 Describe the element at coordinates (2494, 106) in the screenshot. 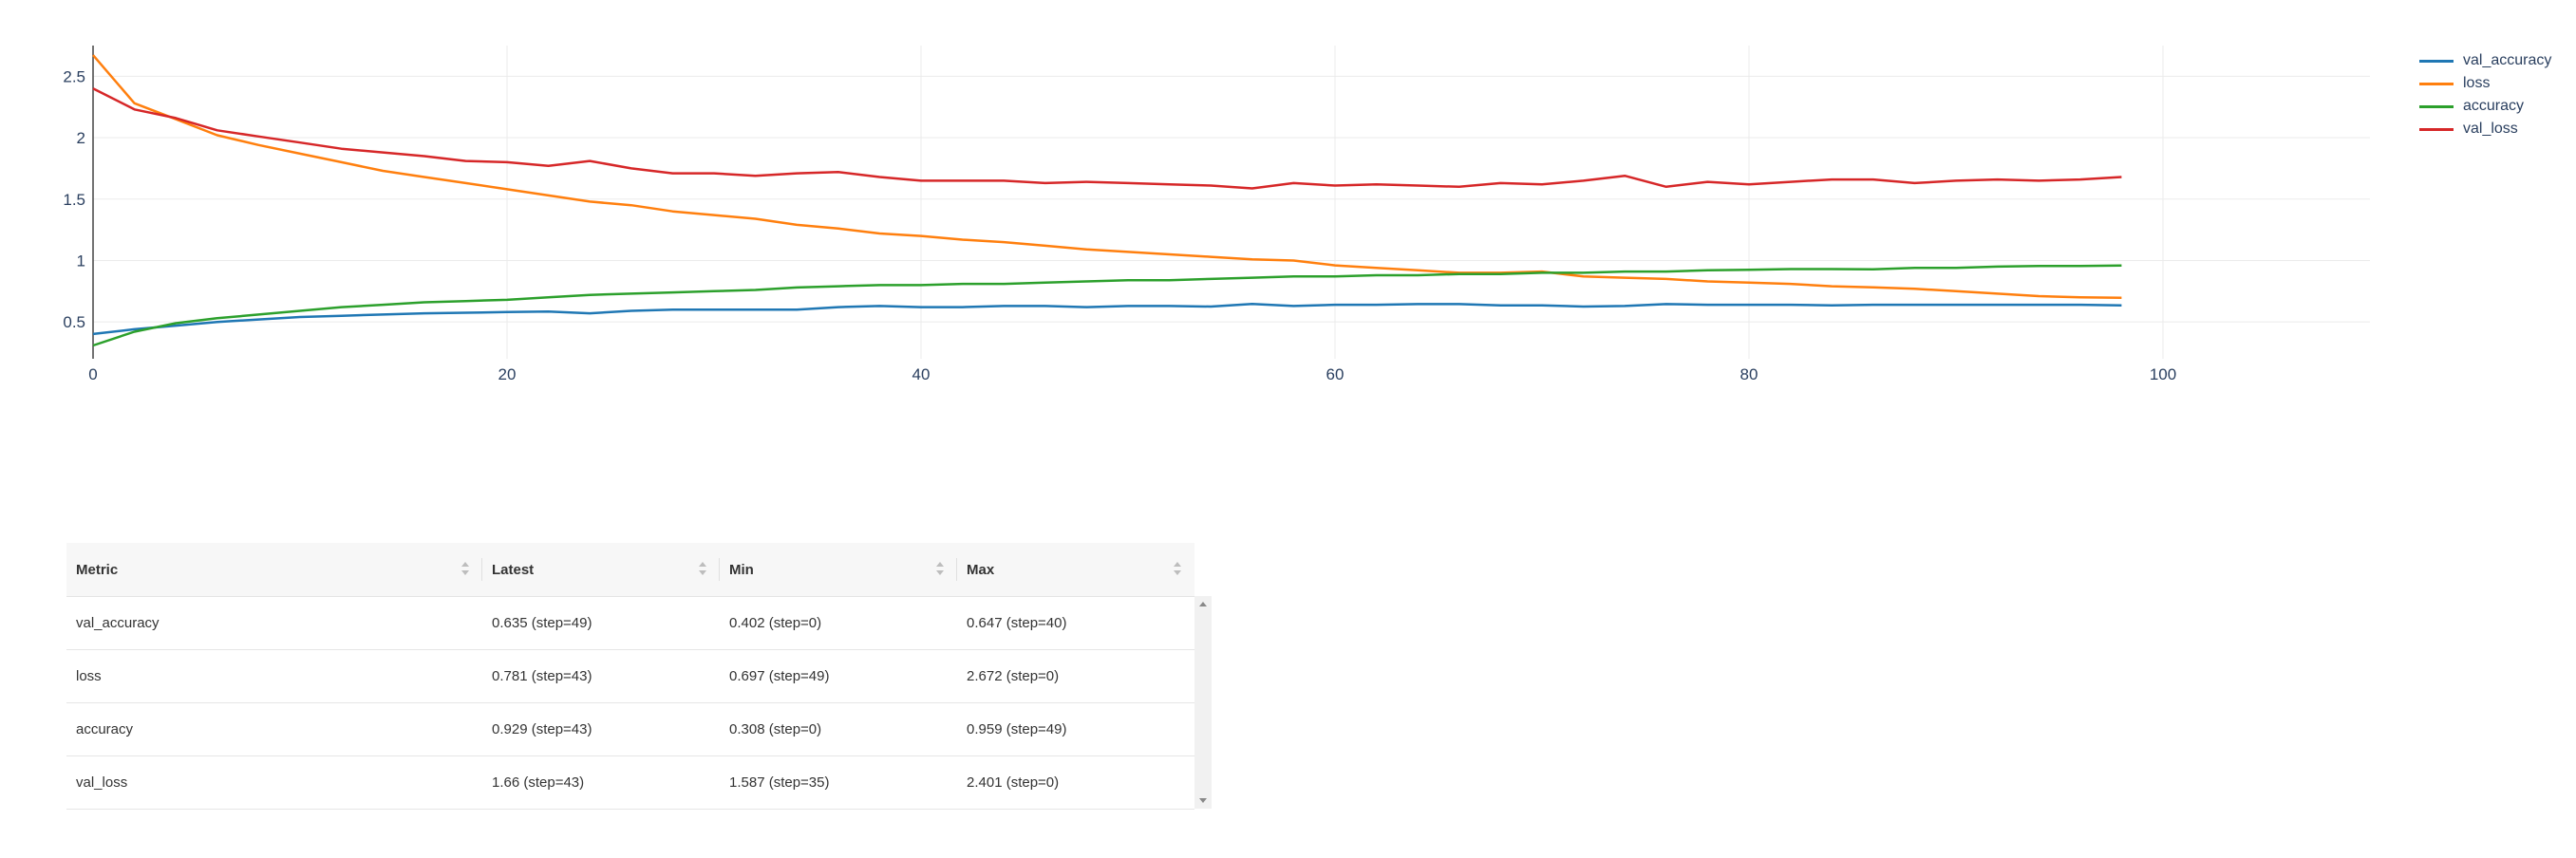

I see `legend-label: accuracy` at that location.